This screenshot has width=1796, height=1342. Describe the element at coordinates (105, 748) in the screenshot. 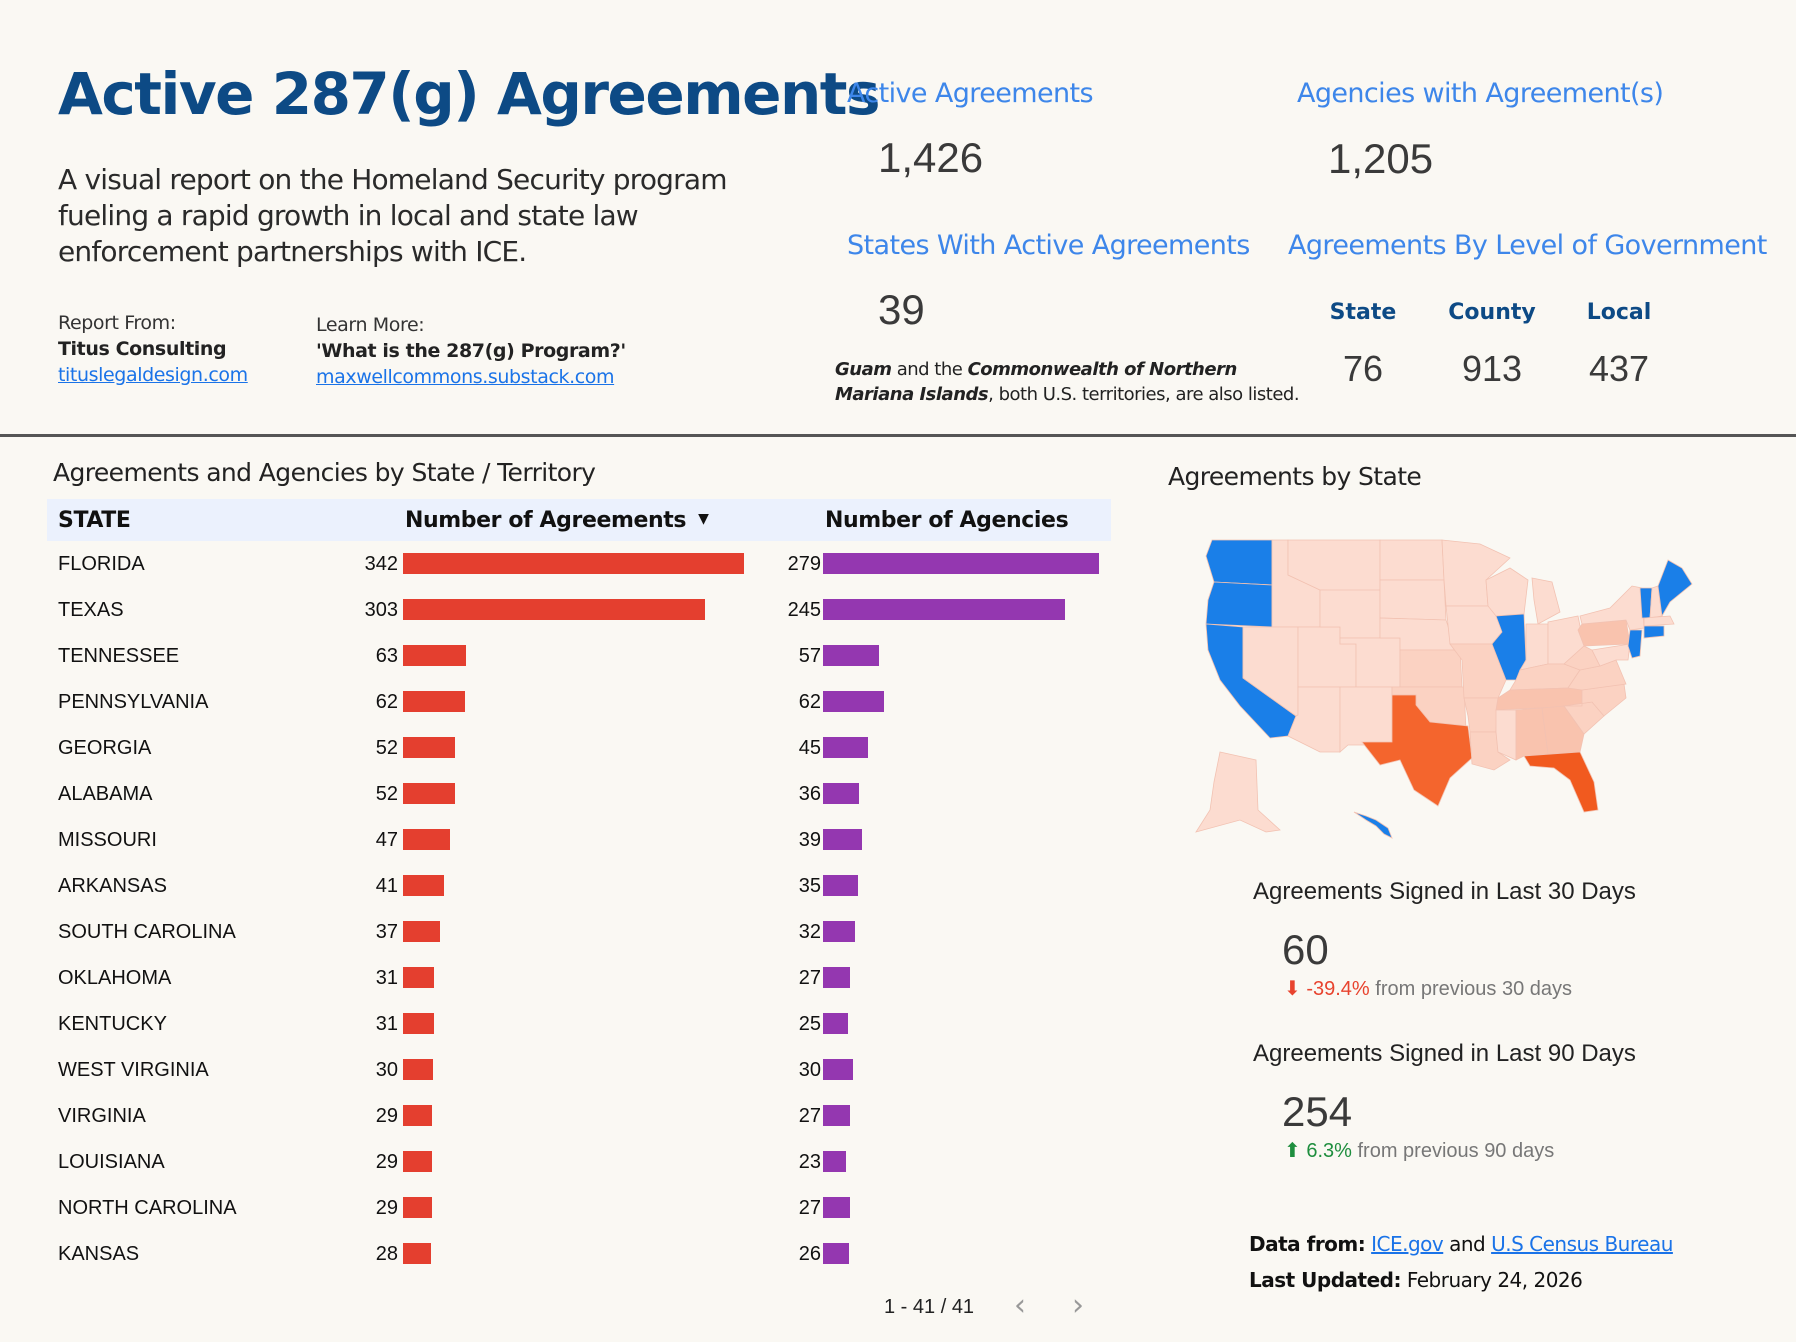

I see `row-state: GEORGIA` at that location.